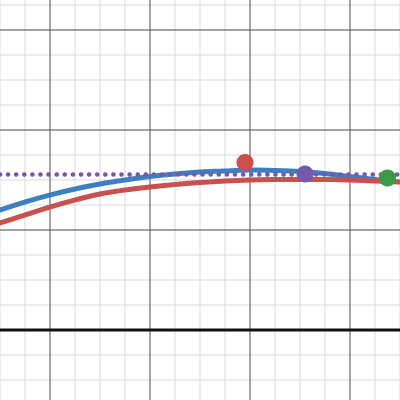  I want to click on points-layer, so click(316, 170).